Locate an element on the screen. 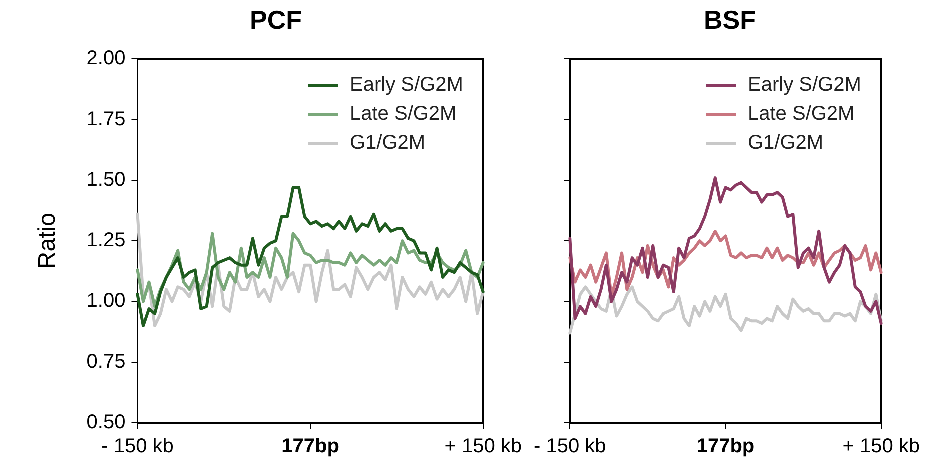 The height and width of the screenshot is (469, 926). y-tick-label: 2.00 is located at coordinates (106, 59).